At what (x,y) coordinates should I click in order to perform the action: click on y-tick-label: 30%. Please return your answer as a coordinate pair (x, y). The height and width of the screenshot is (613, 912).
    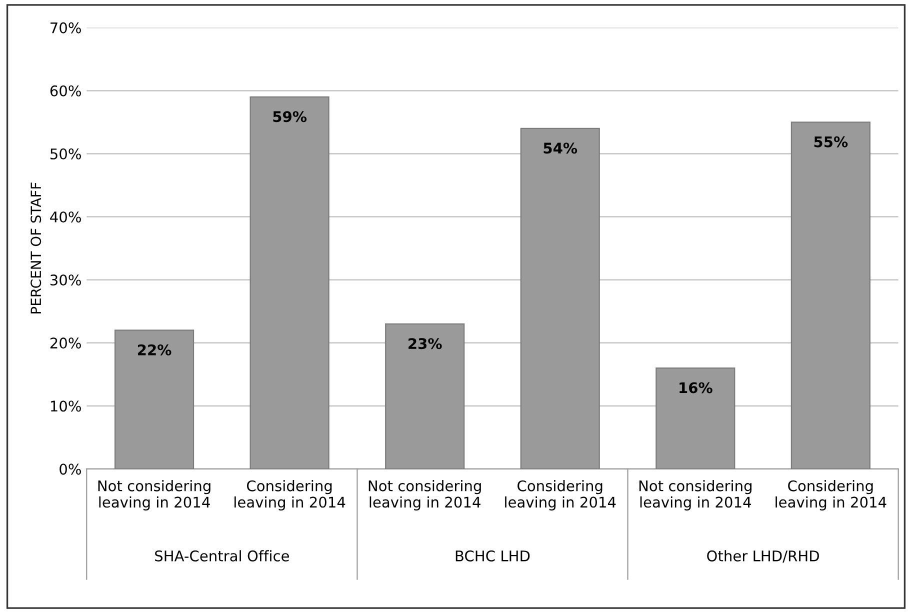
    Looking at the image, I should click on (65, 280).